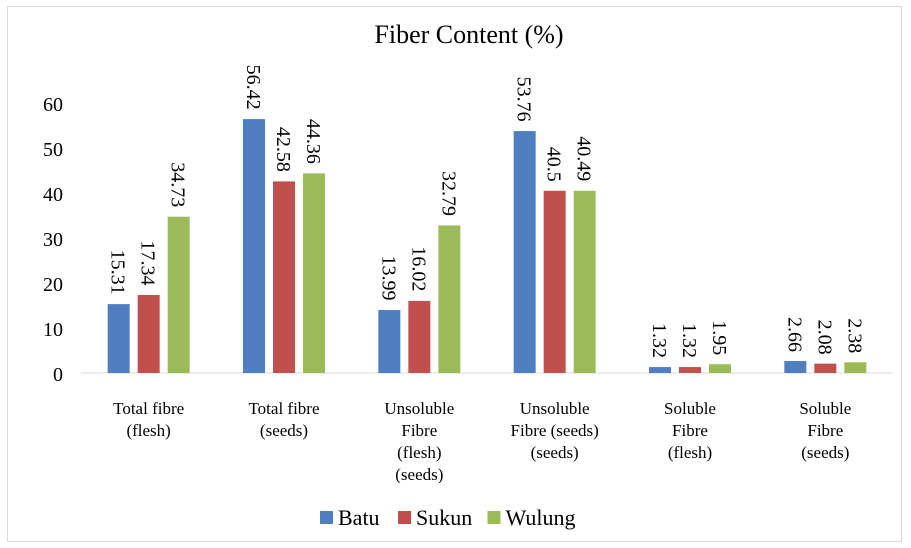 The height and width of the screenshot is (548, 911). Describe the element at coordinates (53, 195) in the screenshot. I see `y-tick-label: 40` at that location.